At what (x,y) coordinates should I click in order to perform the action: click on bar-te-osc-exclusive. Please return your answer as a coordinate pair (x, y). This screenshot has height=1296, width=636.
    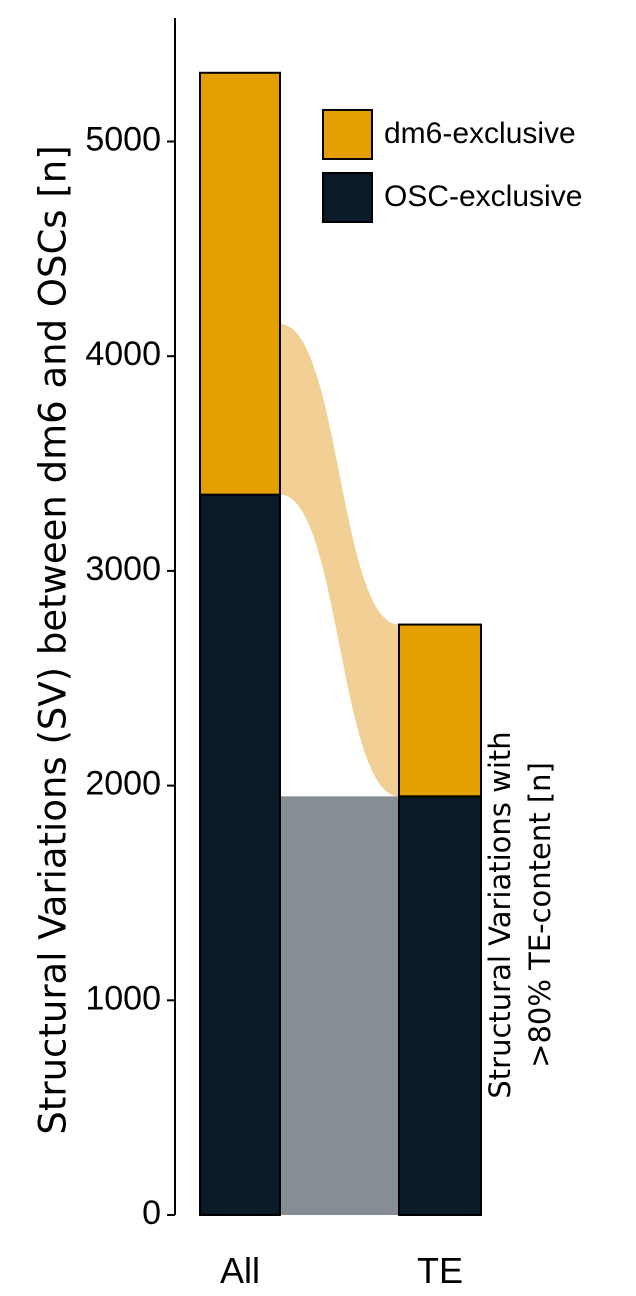
    Looking at the image, I should click on (440, 1006).